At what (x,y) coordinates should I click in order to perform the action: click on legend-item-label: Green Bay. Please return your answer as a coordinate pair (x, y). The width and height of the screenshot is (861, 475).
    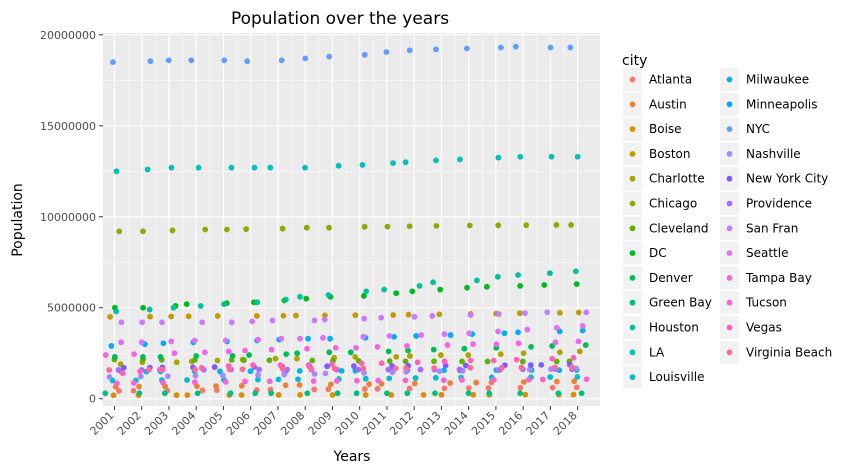
    Looking at the image, I should click on (680, 303).